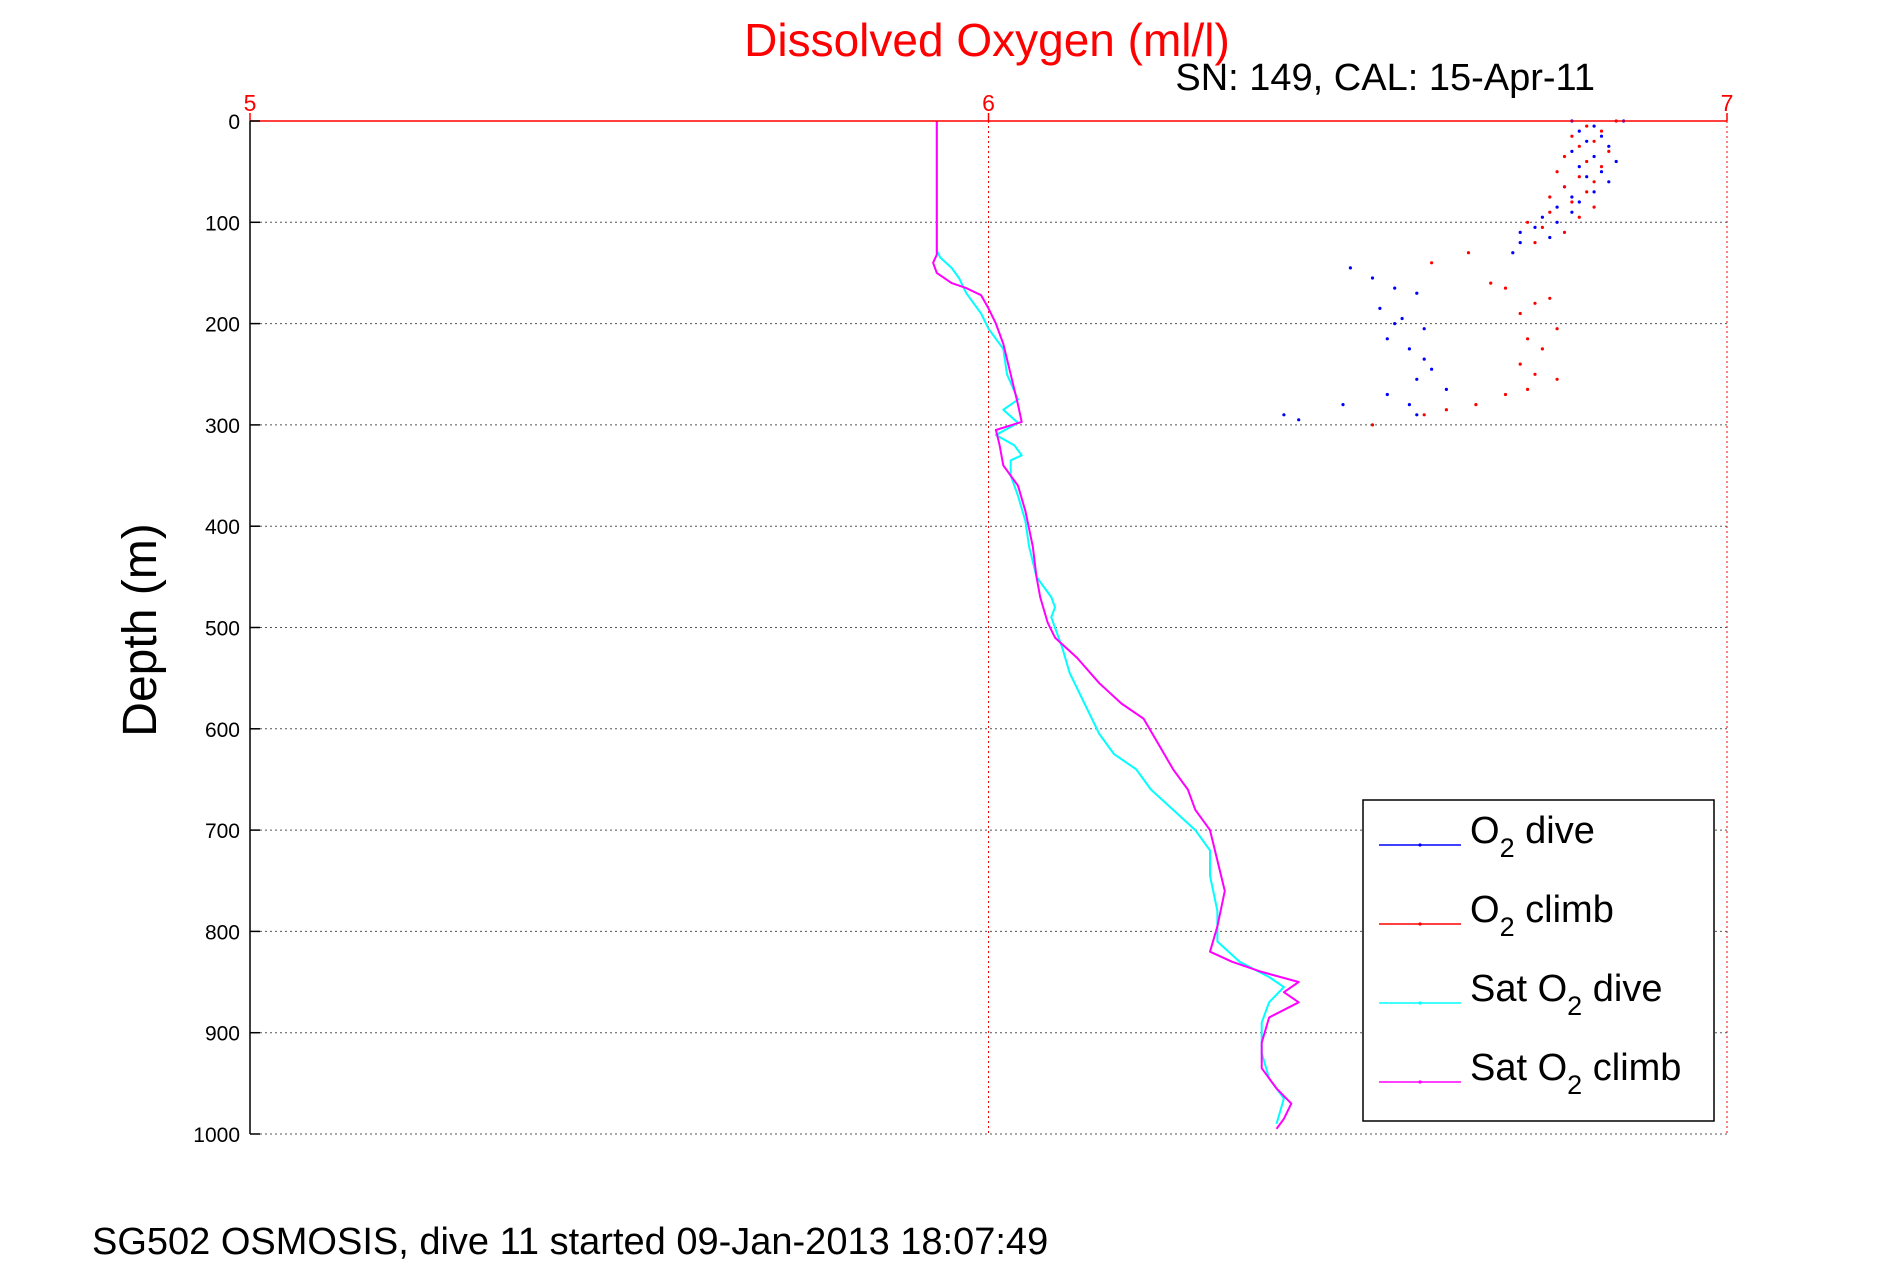  What do you see at coordinates (1542, 915) in the screenshot?
I see `legend-label: O2 climb` at bounding box center [1542, 915].